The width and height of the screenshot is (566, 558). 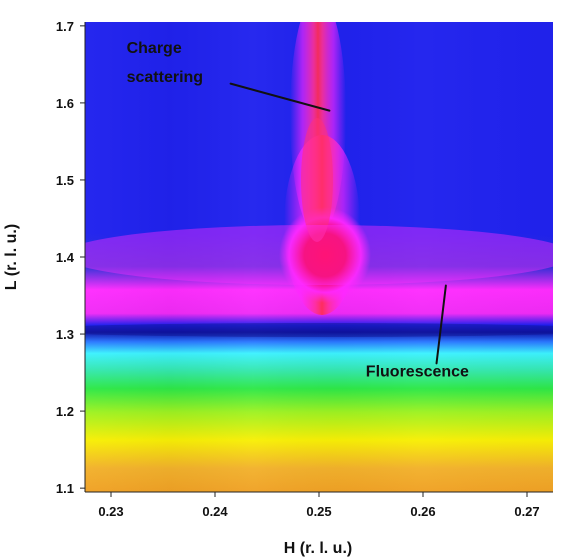 I want to click on y-tick-label: 1.2, so click(x=65, y=411).